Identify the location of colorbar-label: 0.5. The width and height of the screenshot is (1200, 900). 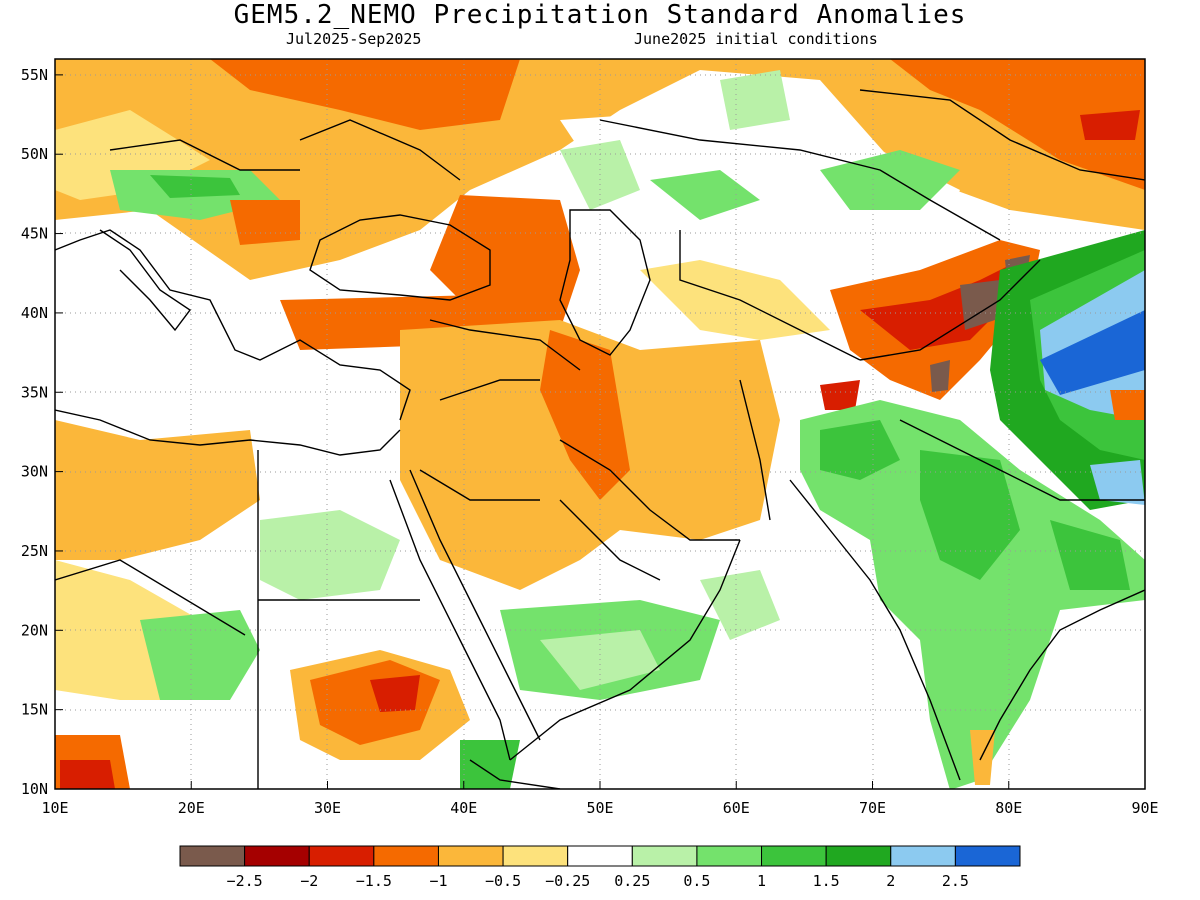
(696, 881).